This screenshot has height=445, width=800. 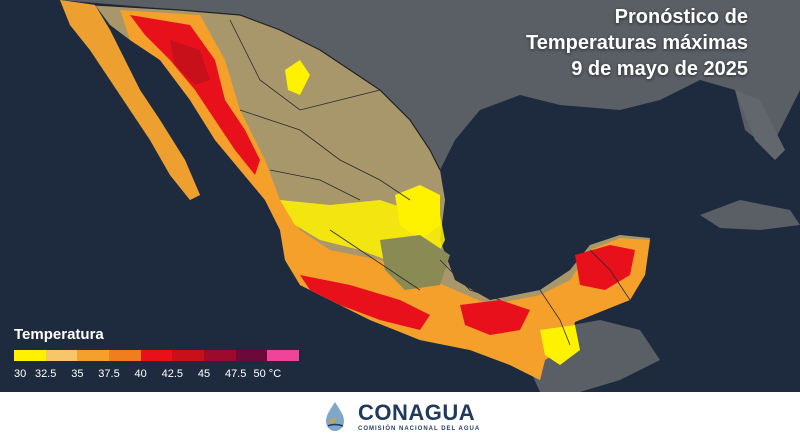 What do you see at coordinates (750, 215) in the screenshot?
I see `cuba-land` at bounding box center [750, 215].